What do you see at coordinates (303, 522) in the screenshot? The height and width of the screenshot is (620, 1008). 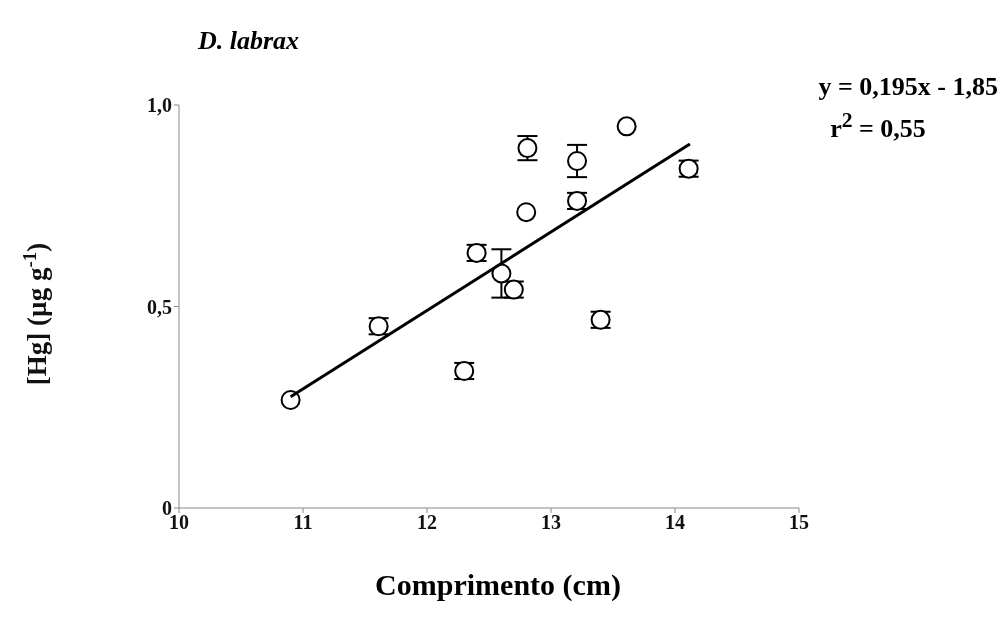 I see `x-tick-label: 11` at bounding box center [303, 522].